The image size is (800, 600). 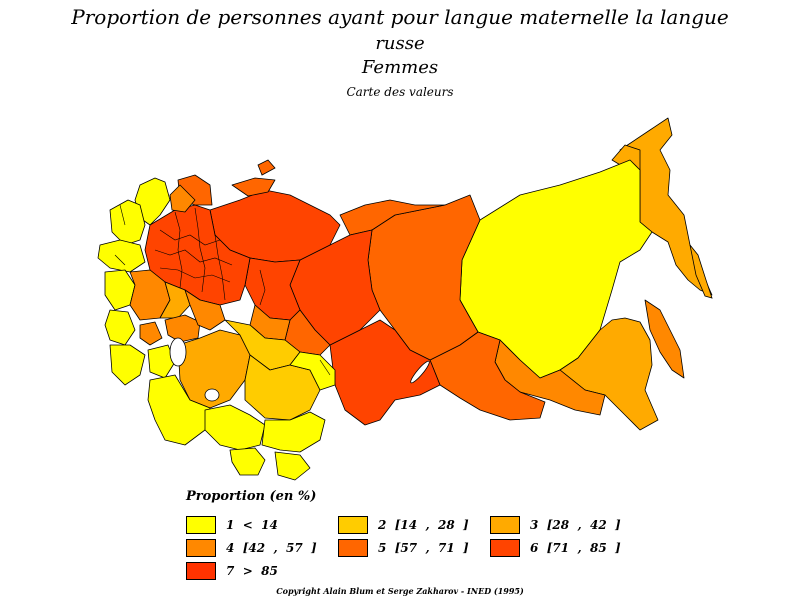 What do you see at coordinates (252, 571) in the screenshot?
I see `legend-label-7: 7 > 85` at bounding box center [252, 571].